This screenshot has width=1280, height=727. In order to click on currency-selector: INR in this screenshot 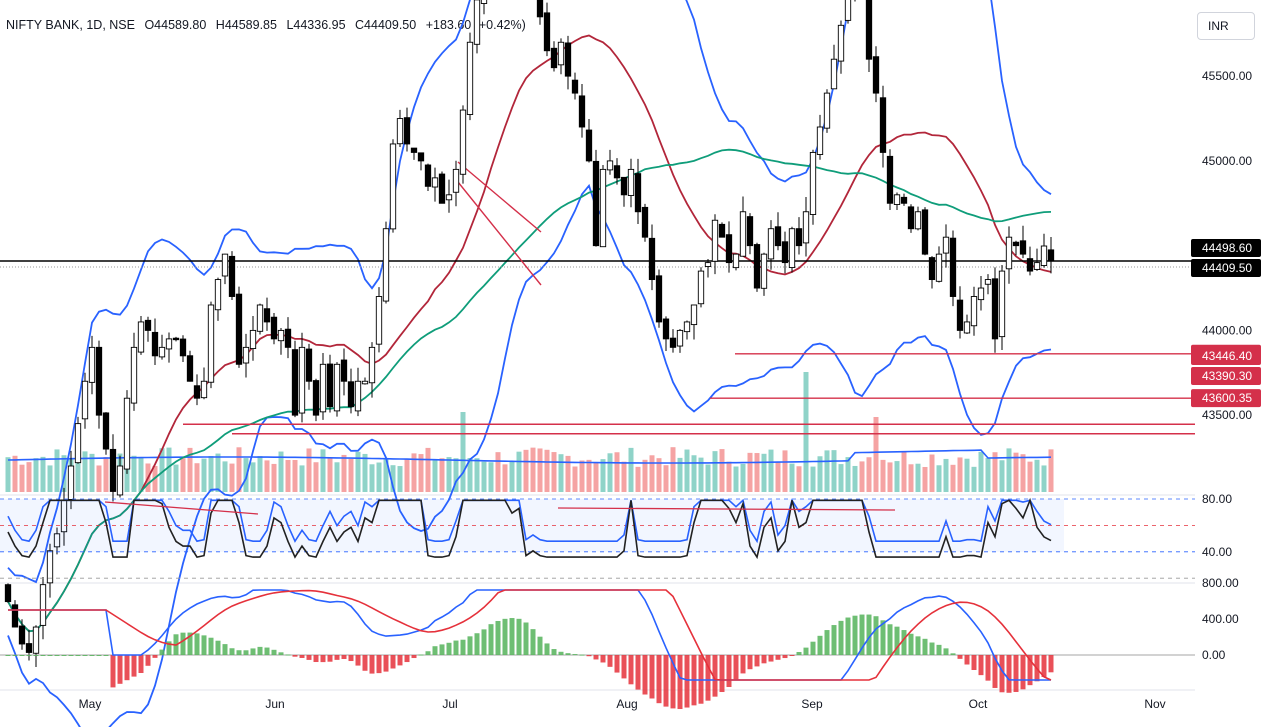, I will do `click(1226, 26)`.